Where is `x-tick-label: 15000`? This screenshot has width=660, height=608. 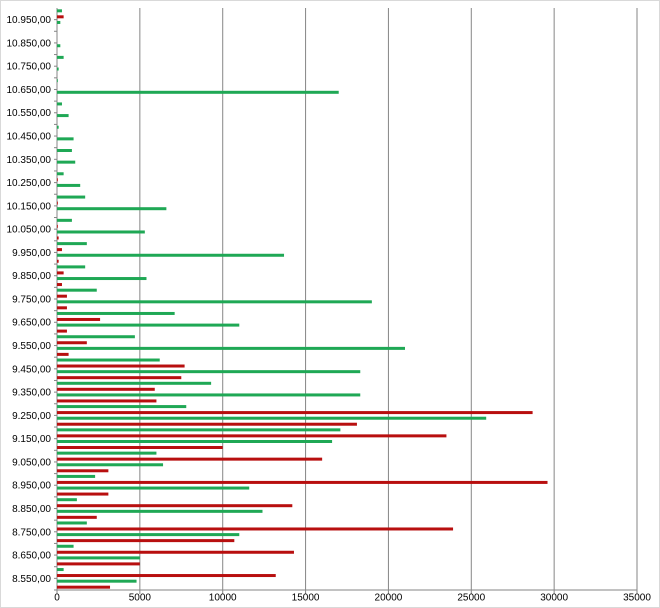
x-tick-label: 15000 is located at coordinates (306, 598).